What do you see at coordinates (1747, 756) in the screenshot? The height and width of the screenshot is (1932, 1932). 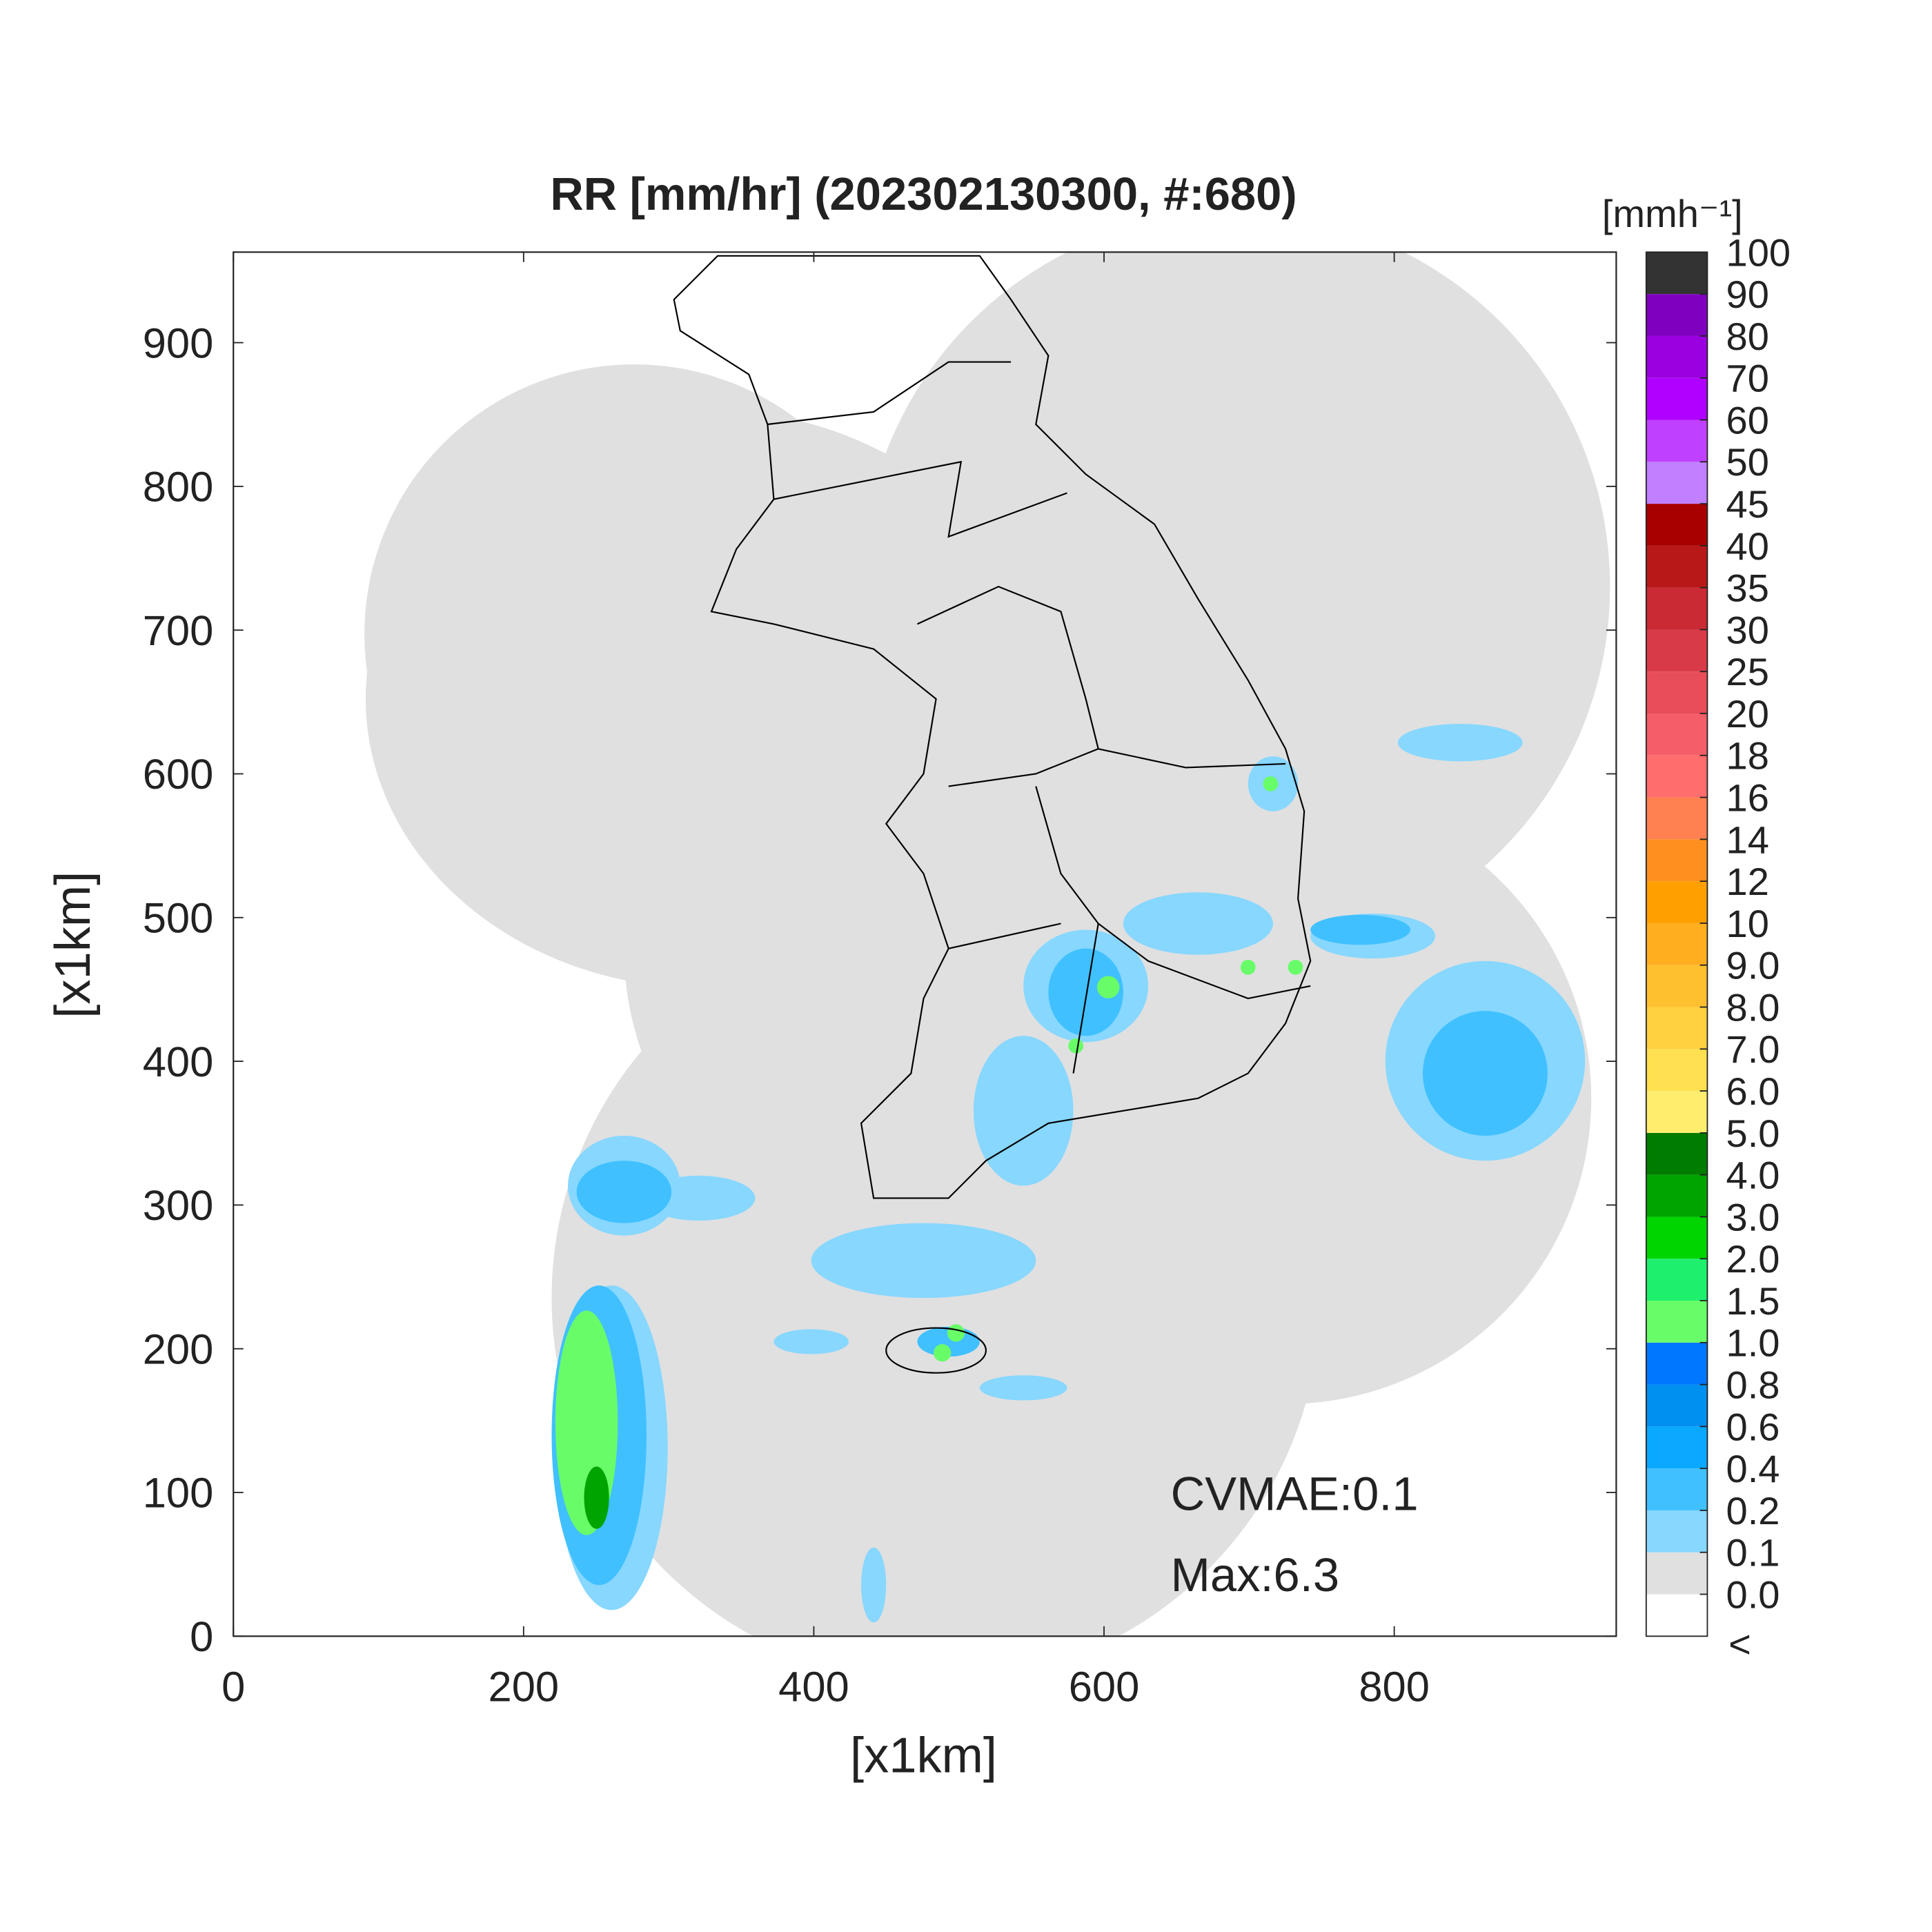 I see `colorbar-label: 18` at bounding box center [1747, 756].